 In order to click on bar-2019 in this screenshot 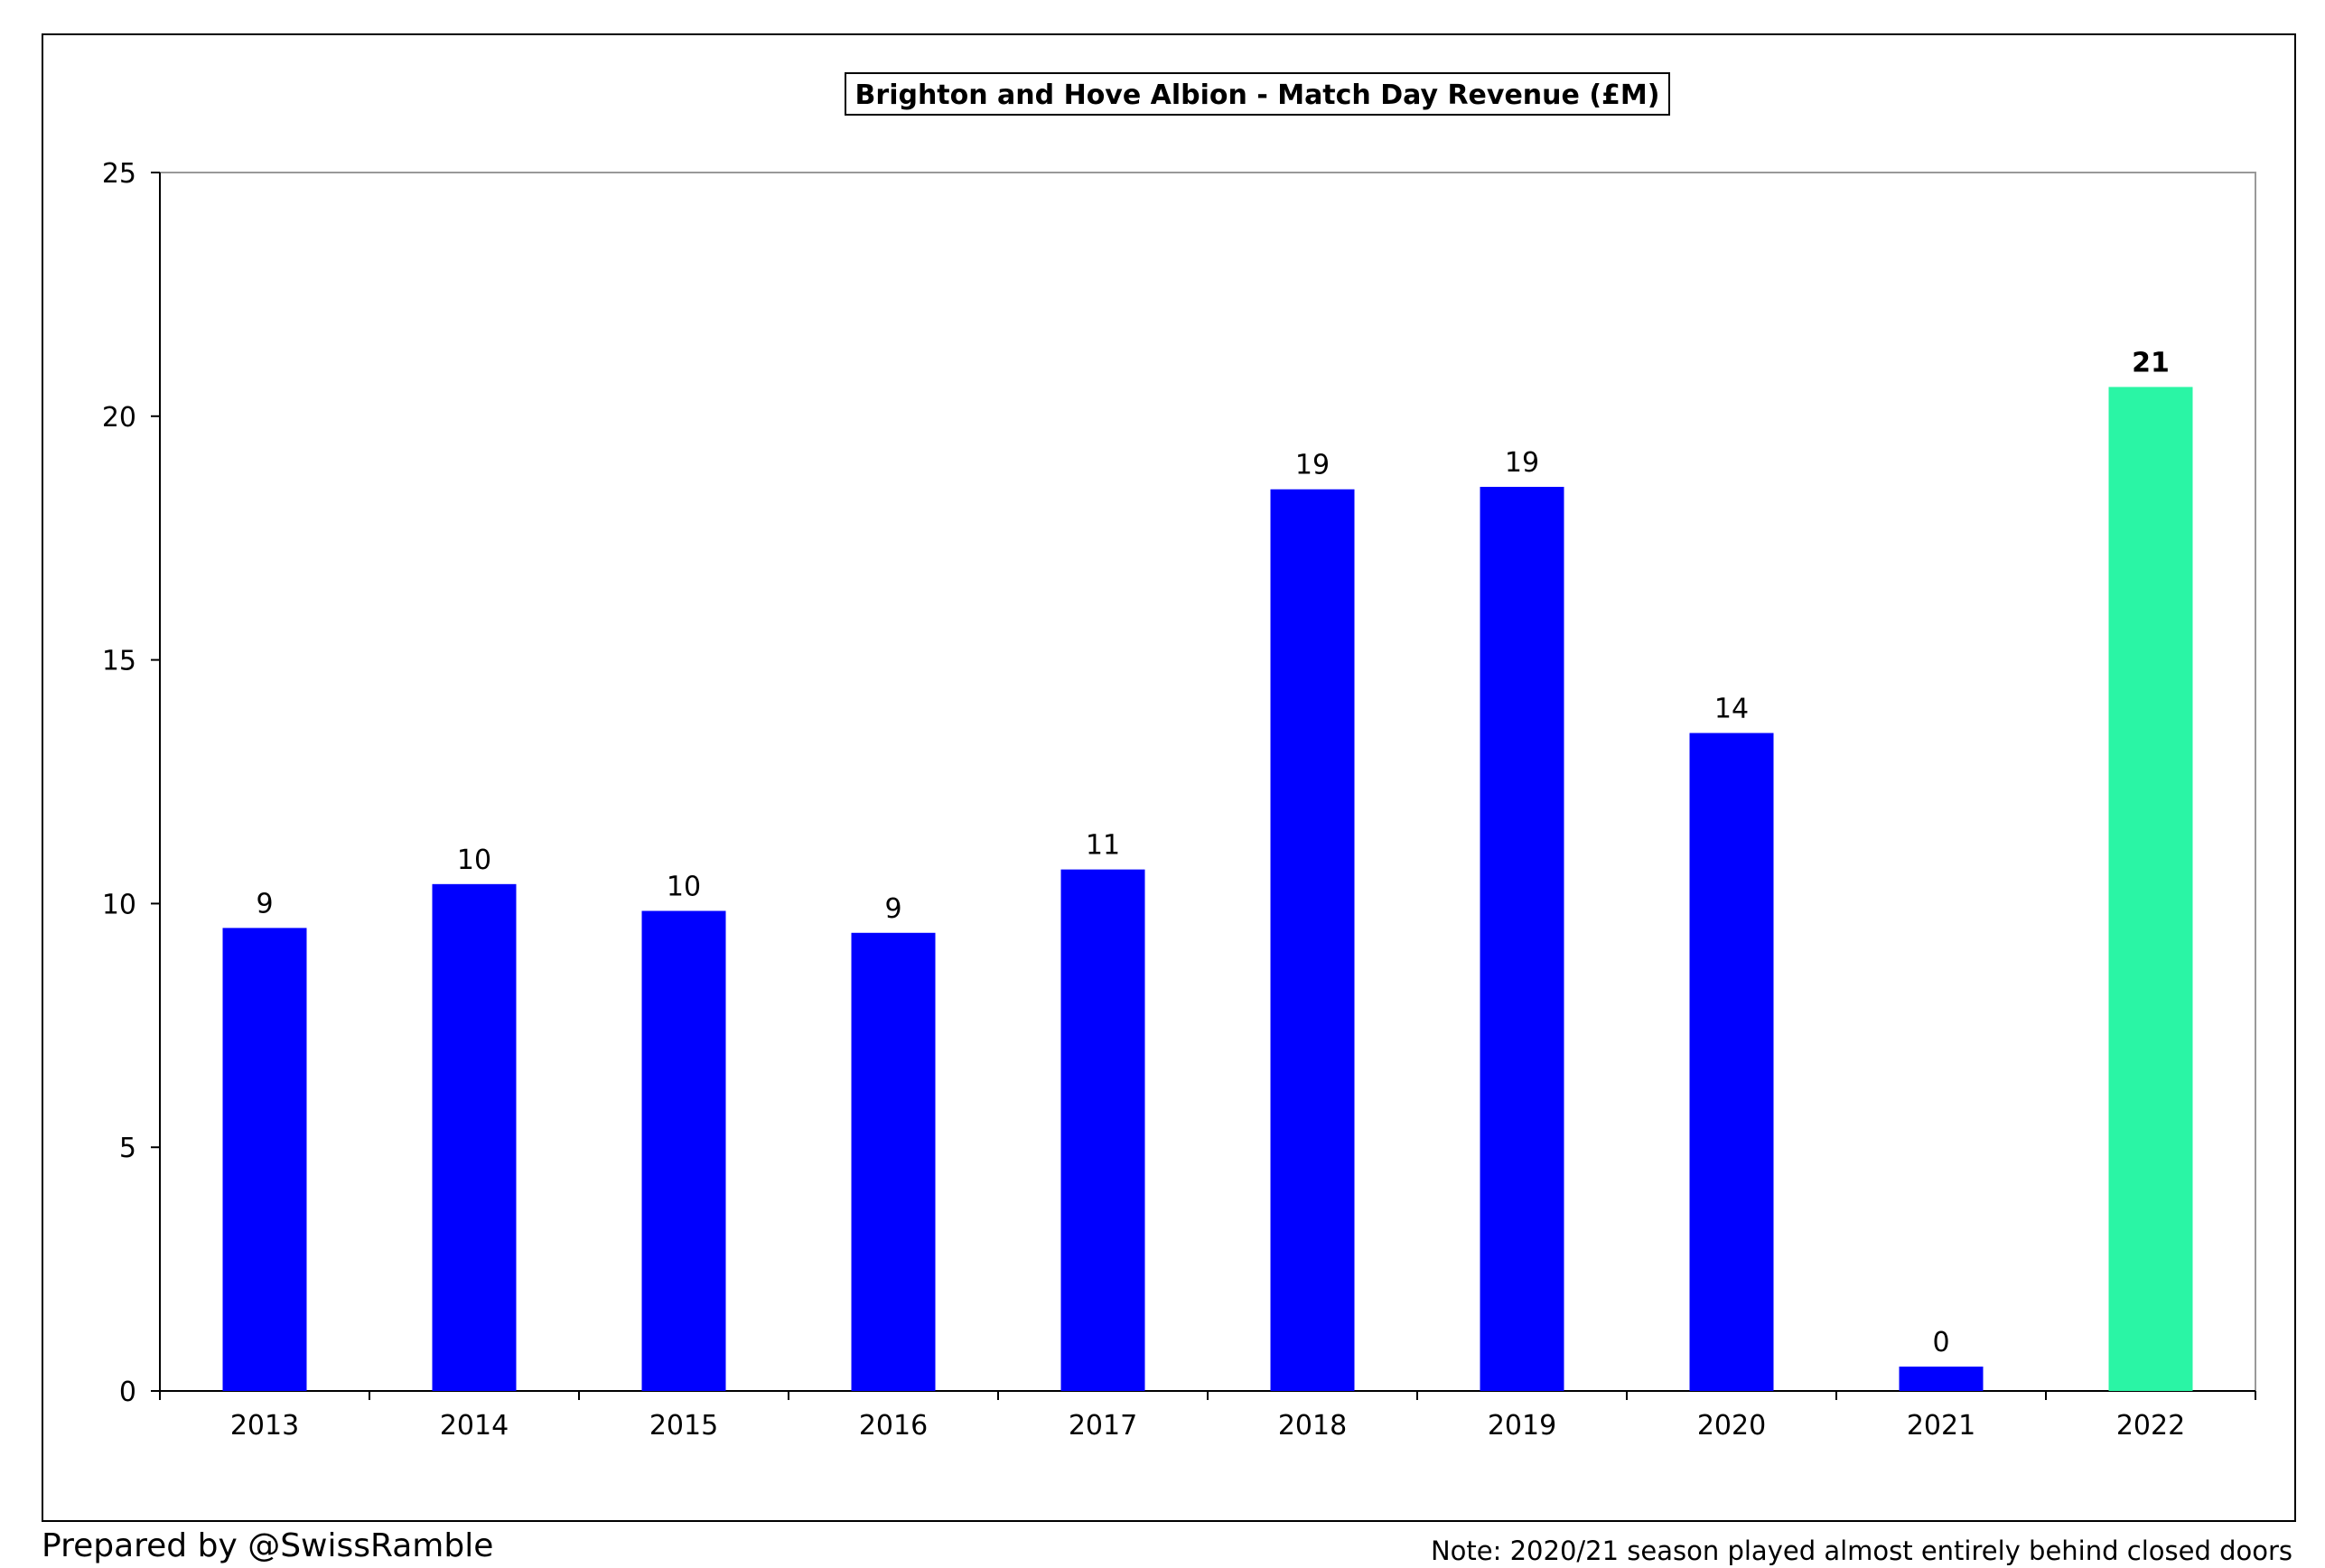, I will do `click(1522, 939)`.